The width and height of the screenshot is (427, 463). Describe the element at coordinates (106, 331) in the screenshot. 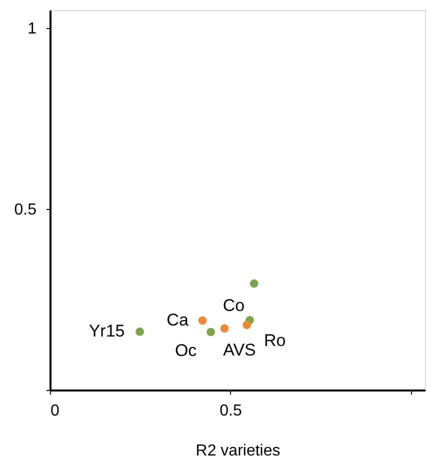

I see `annotation: Yr15` at that location.